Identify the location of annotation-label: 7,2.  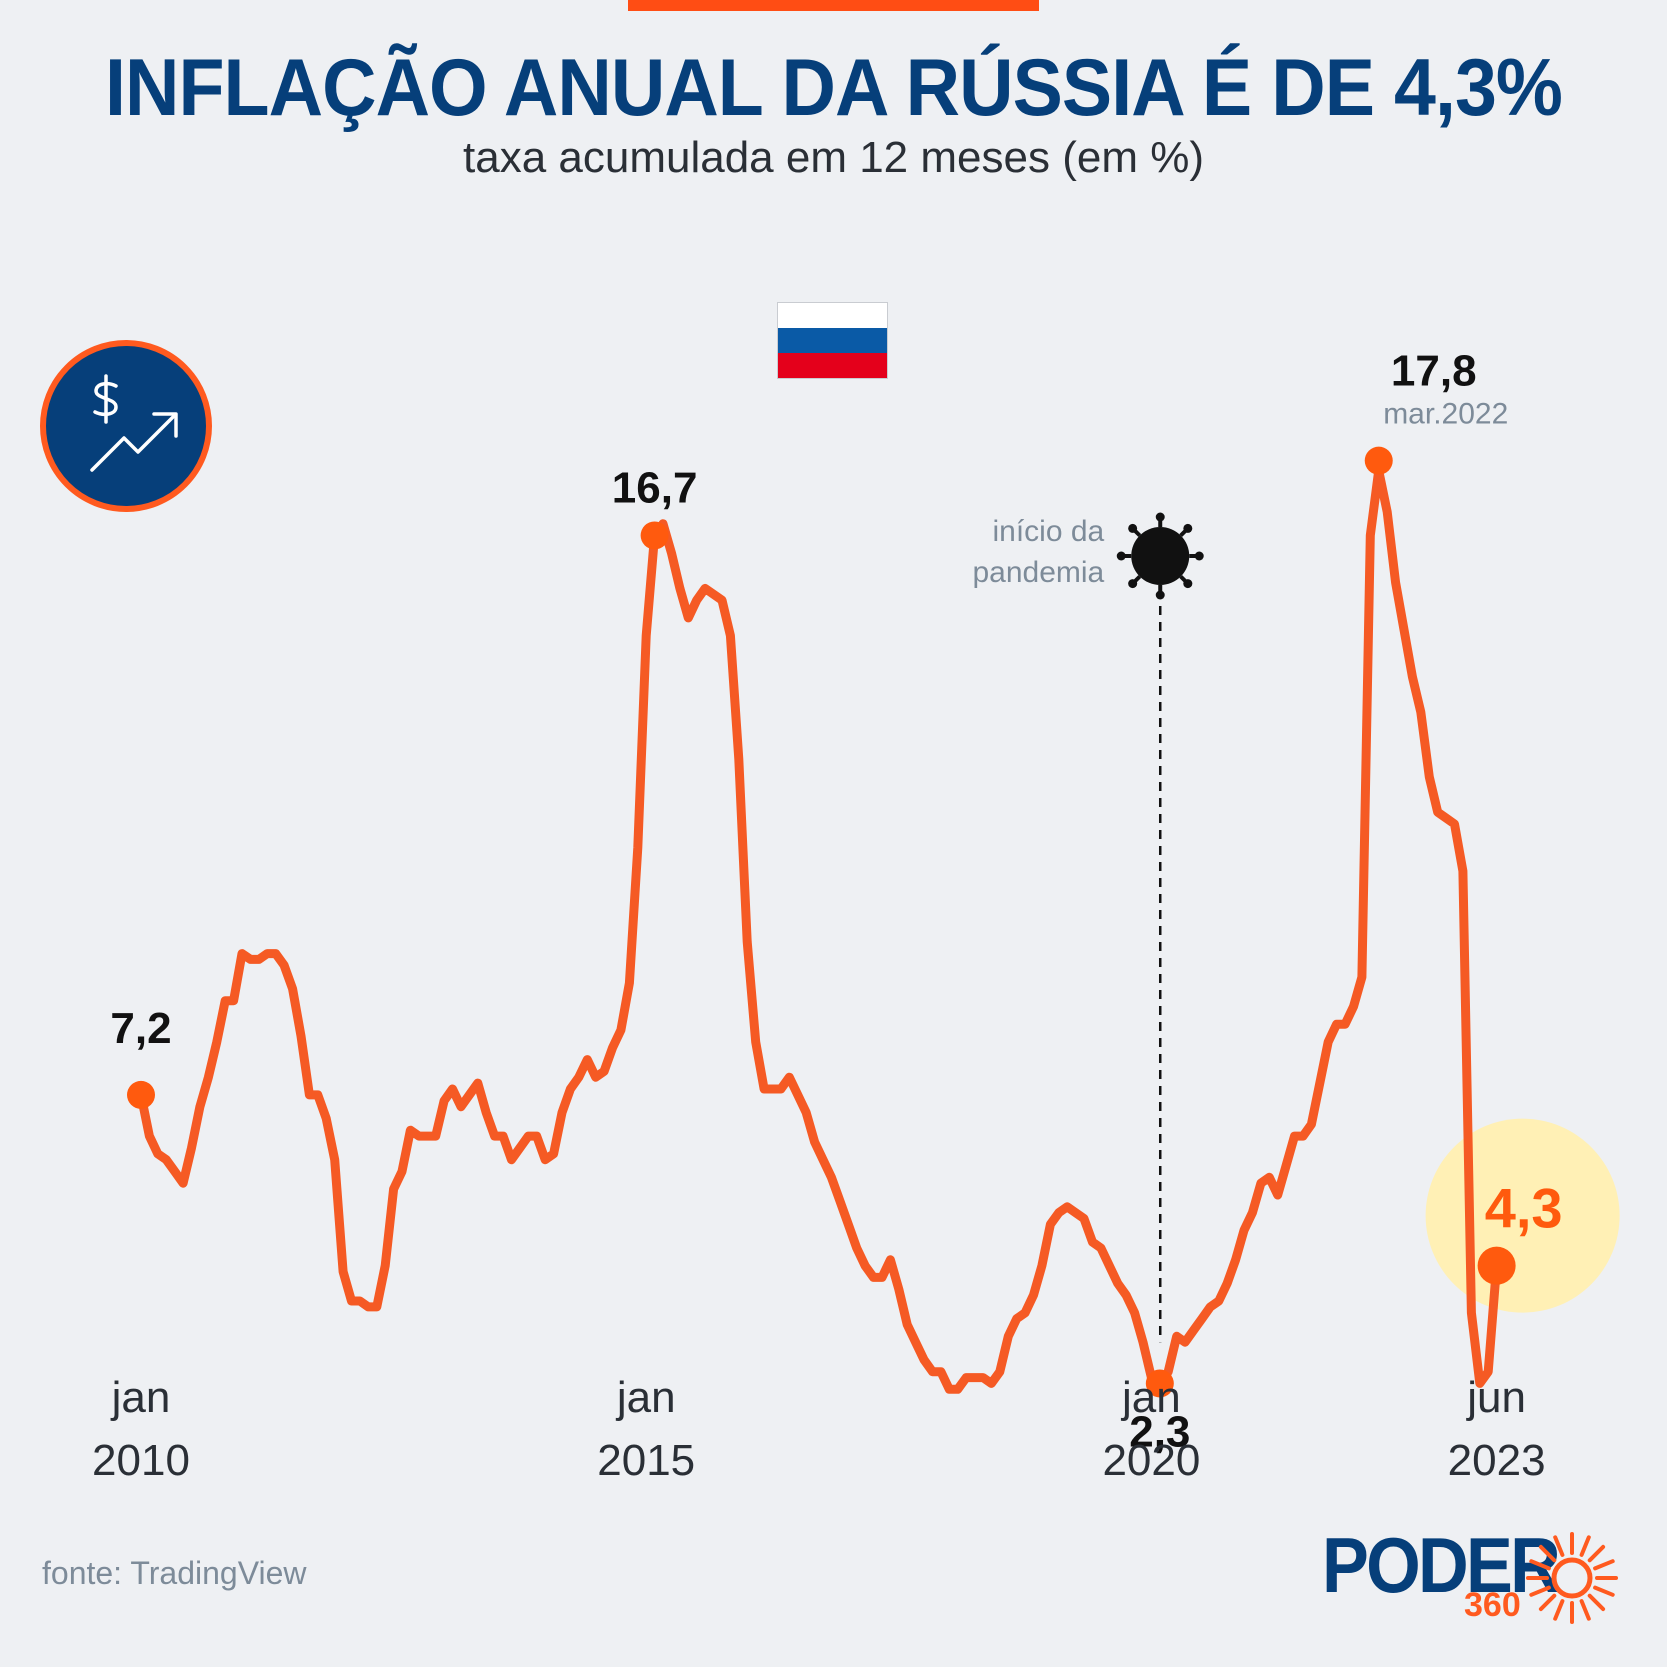
(140, 1028).